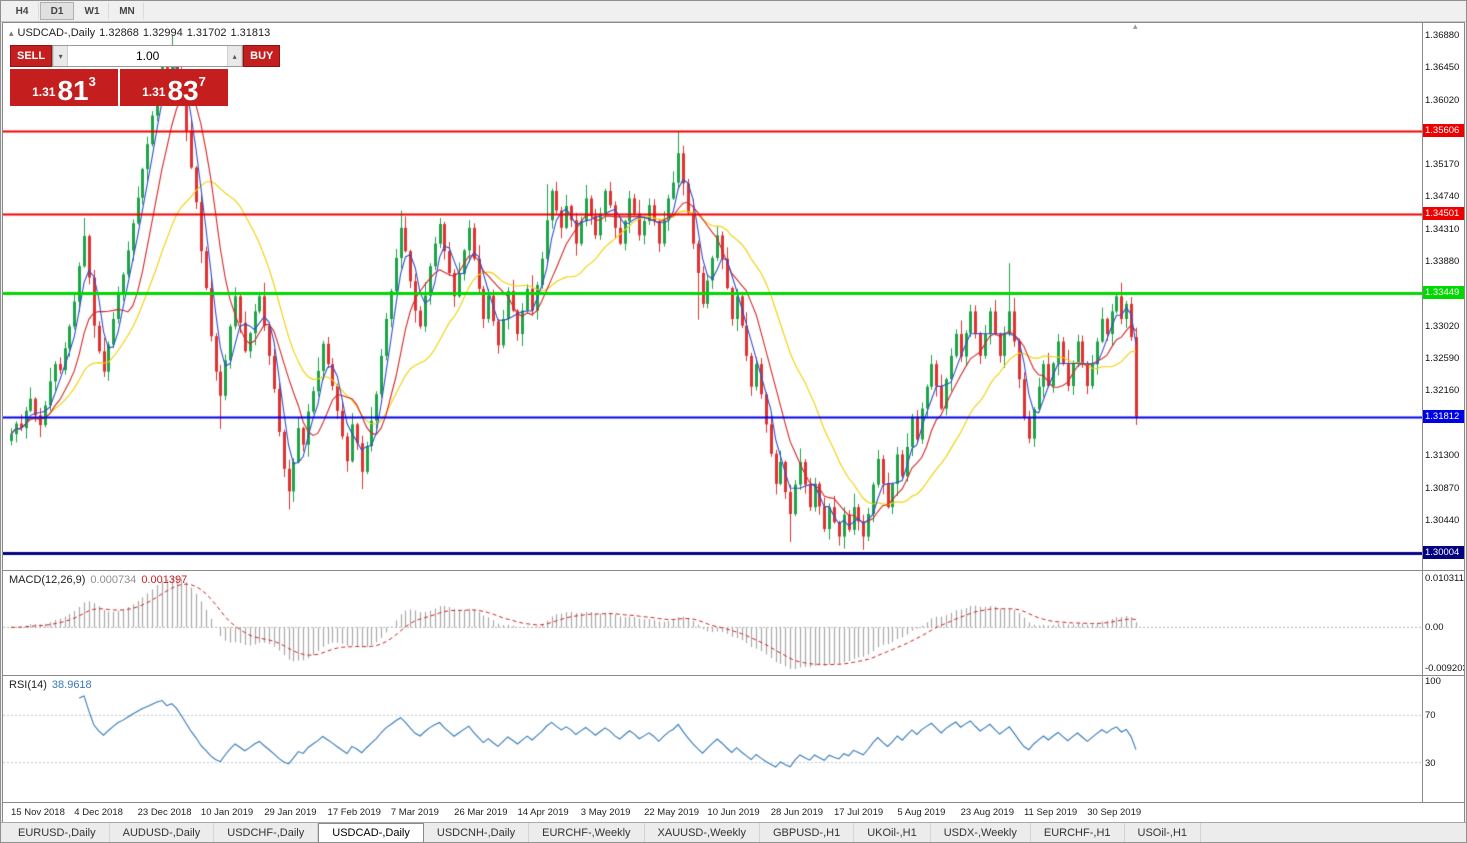  I want to click on price-axis-label: 1.32160, so click(1442, 391).